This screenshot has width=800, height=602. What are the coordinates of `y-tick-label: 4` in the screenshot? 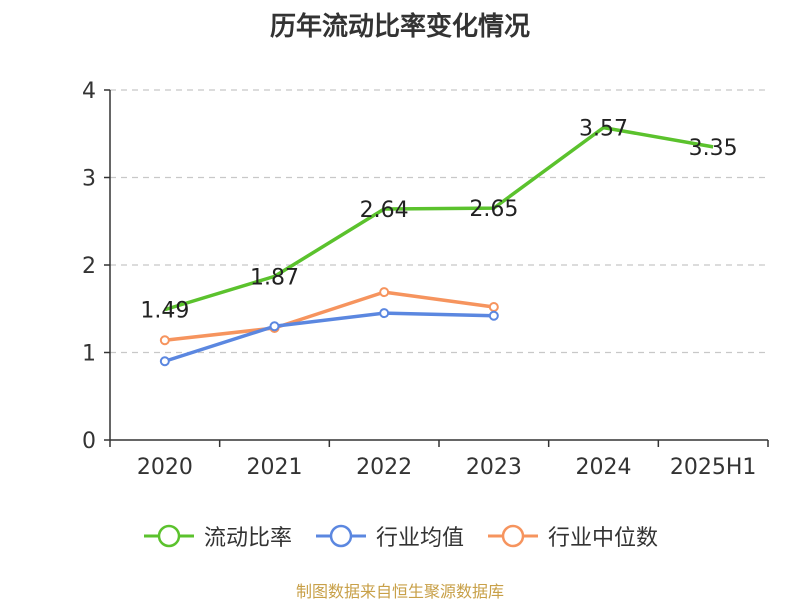 It's located at (89, 91).